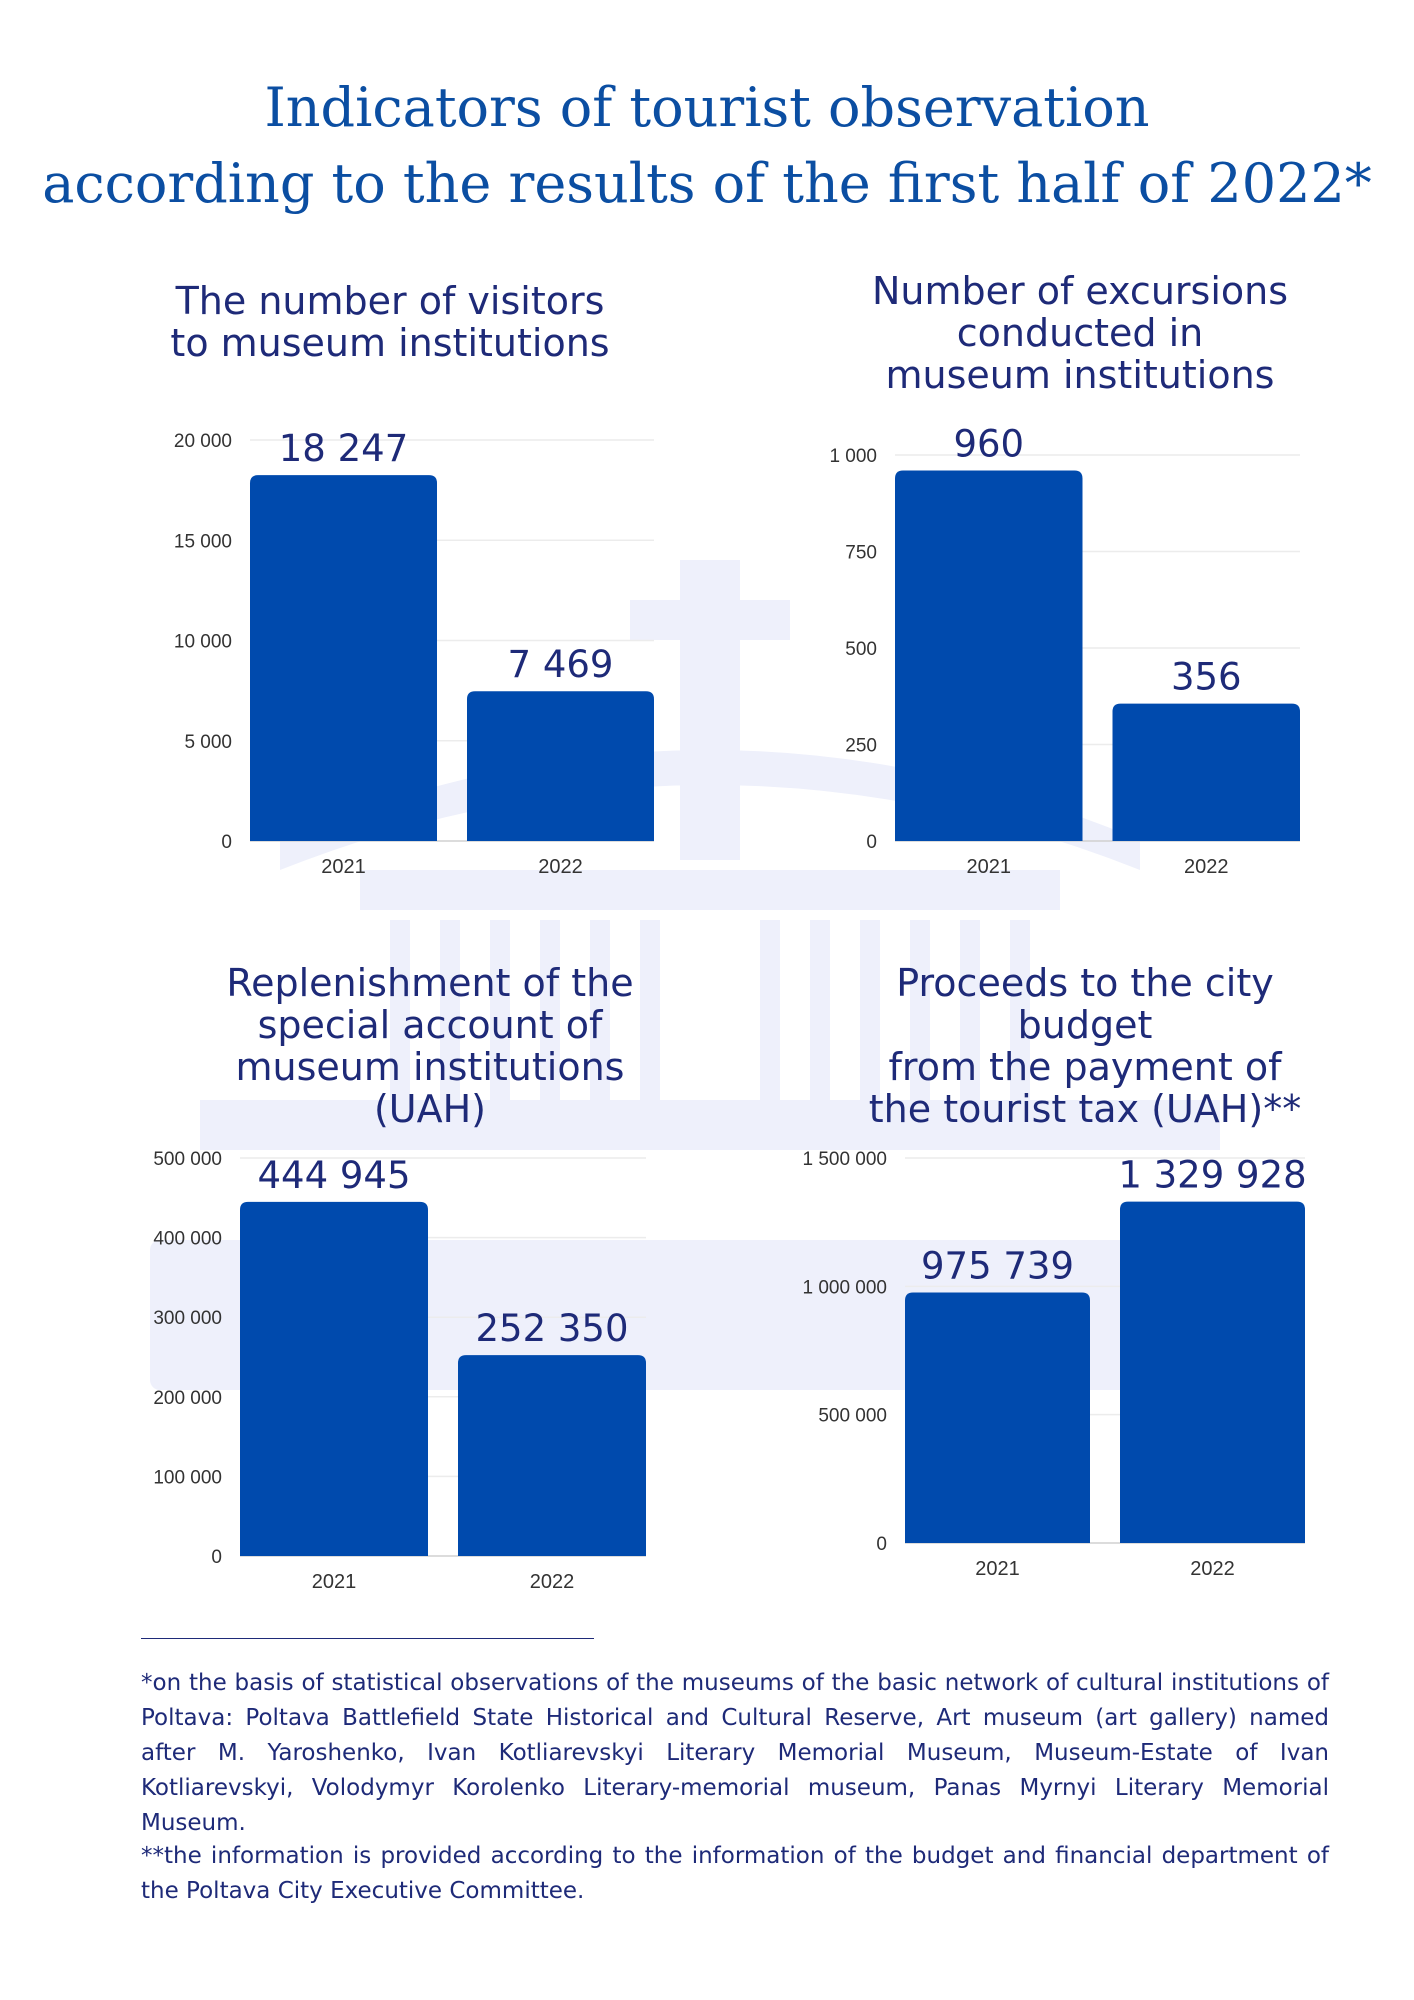  What do you see at coordinates (707, 107) in the screenshot?
I see `page-title-line-1: Indicators of tourist observation` at bounding box center [707, 107].